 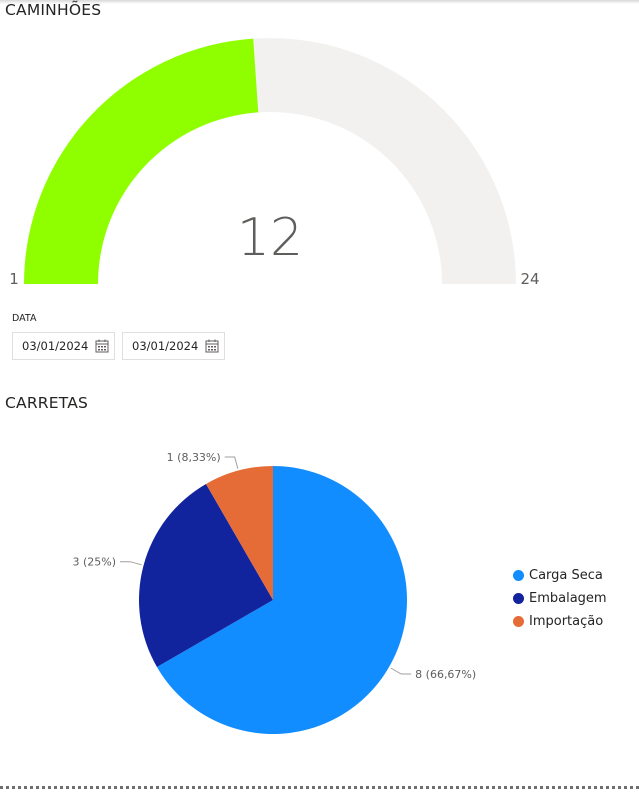 What do you see at coordinates (270, 238) in the screenshot?
I see `gauge-value: 12` at bounding box center [270, 238].